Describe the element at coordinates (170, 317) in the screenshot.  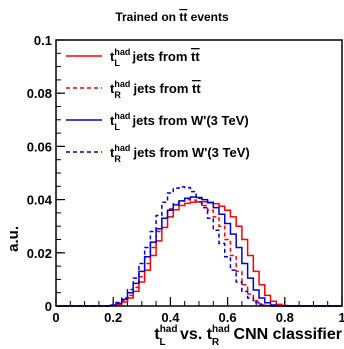
I see `x-tick-label: 0.4` at that location.